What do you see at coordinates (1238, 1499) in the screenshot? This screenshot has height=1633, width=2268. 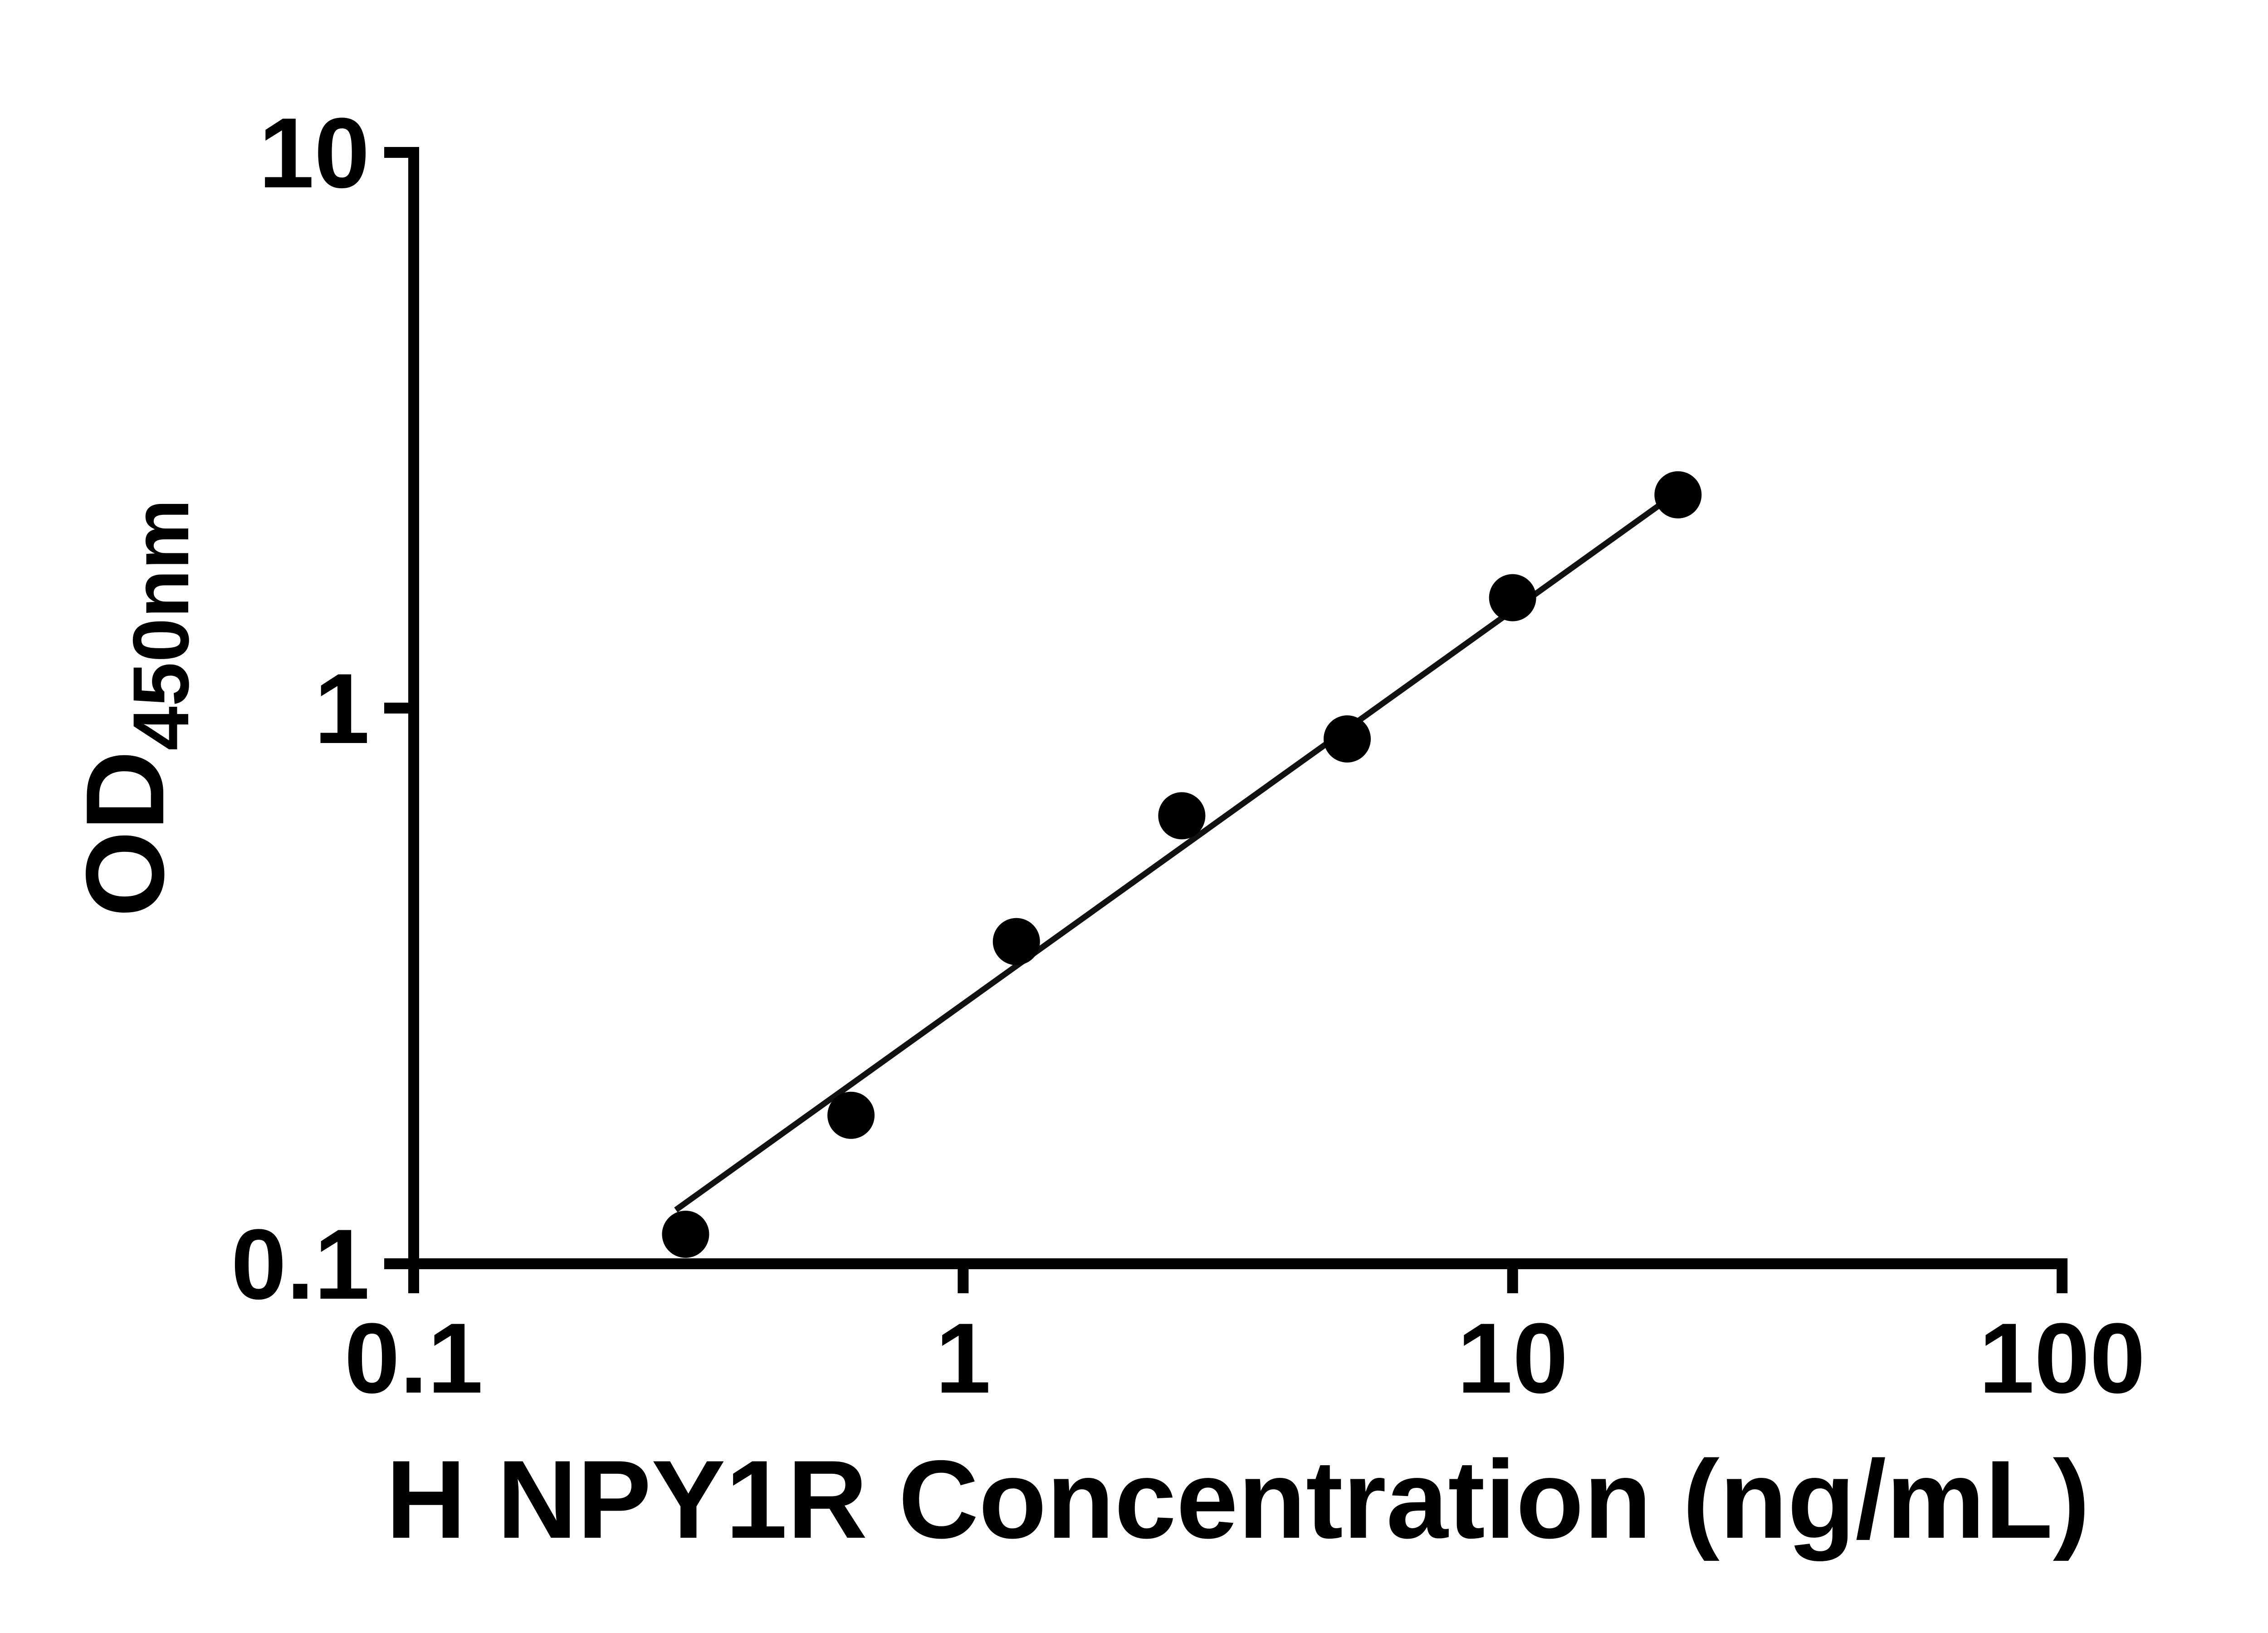 I see `x-axis-title: H NPY1R Concentration (ng/mL)` at bounding box center [1238, 1499].